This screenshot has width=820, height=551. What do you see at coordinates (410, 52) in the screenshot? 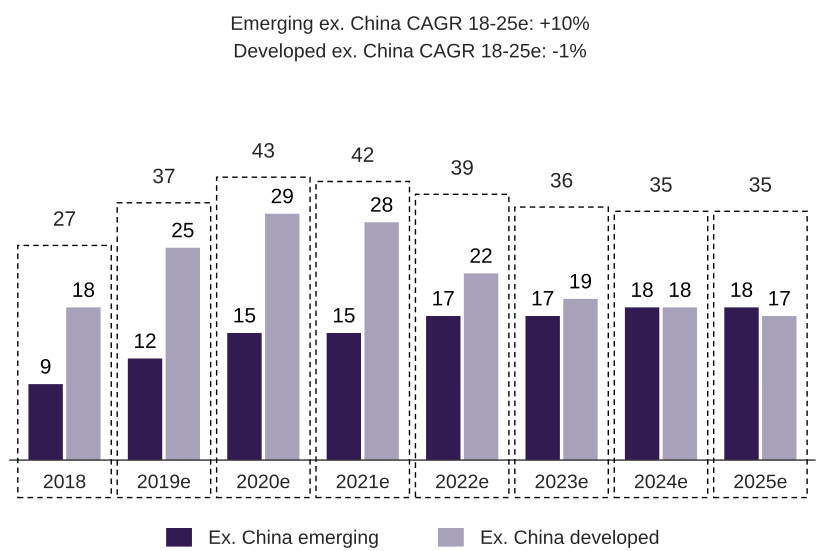
I see `chart-subtitle: Developed ex. China CAGR 18-25e: -1%` at bounding box center [410, 52].